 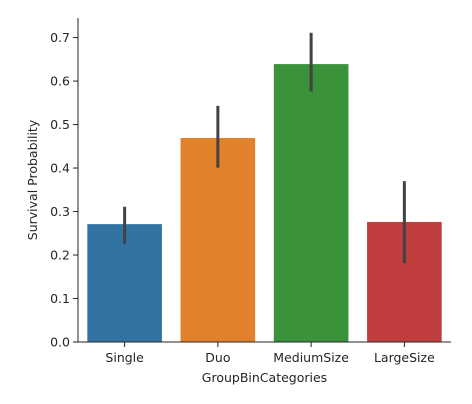 What do you see at coordinates (124, 357) in the screenshot?
I see `x-tick-label-single: Single` at bounding box center [124, 357].